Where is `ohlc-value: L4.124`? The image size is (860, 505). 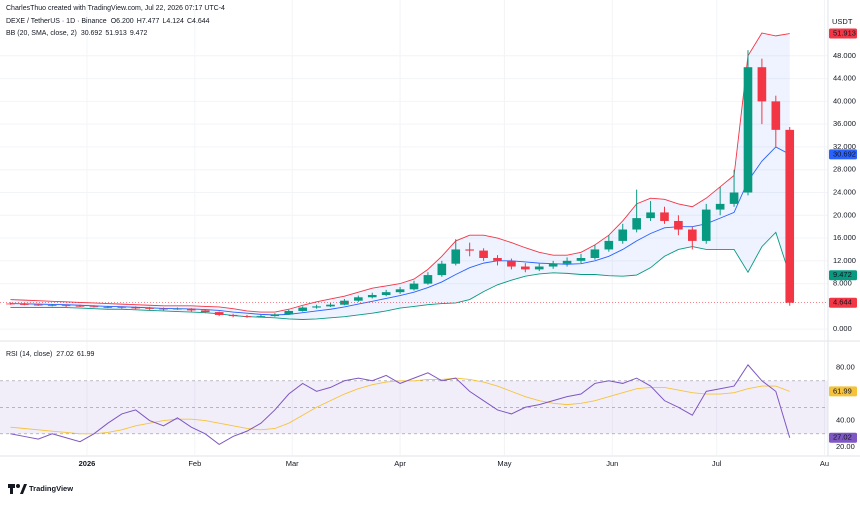
ohlc-value: L4.124 is located at coordinates (173, 21).